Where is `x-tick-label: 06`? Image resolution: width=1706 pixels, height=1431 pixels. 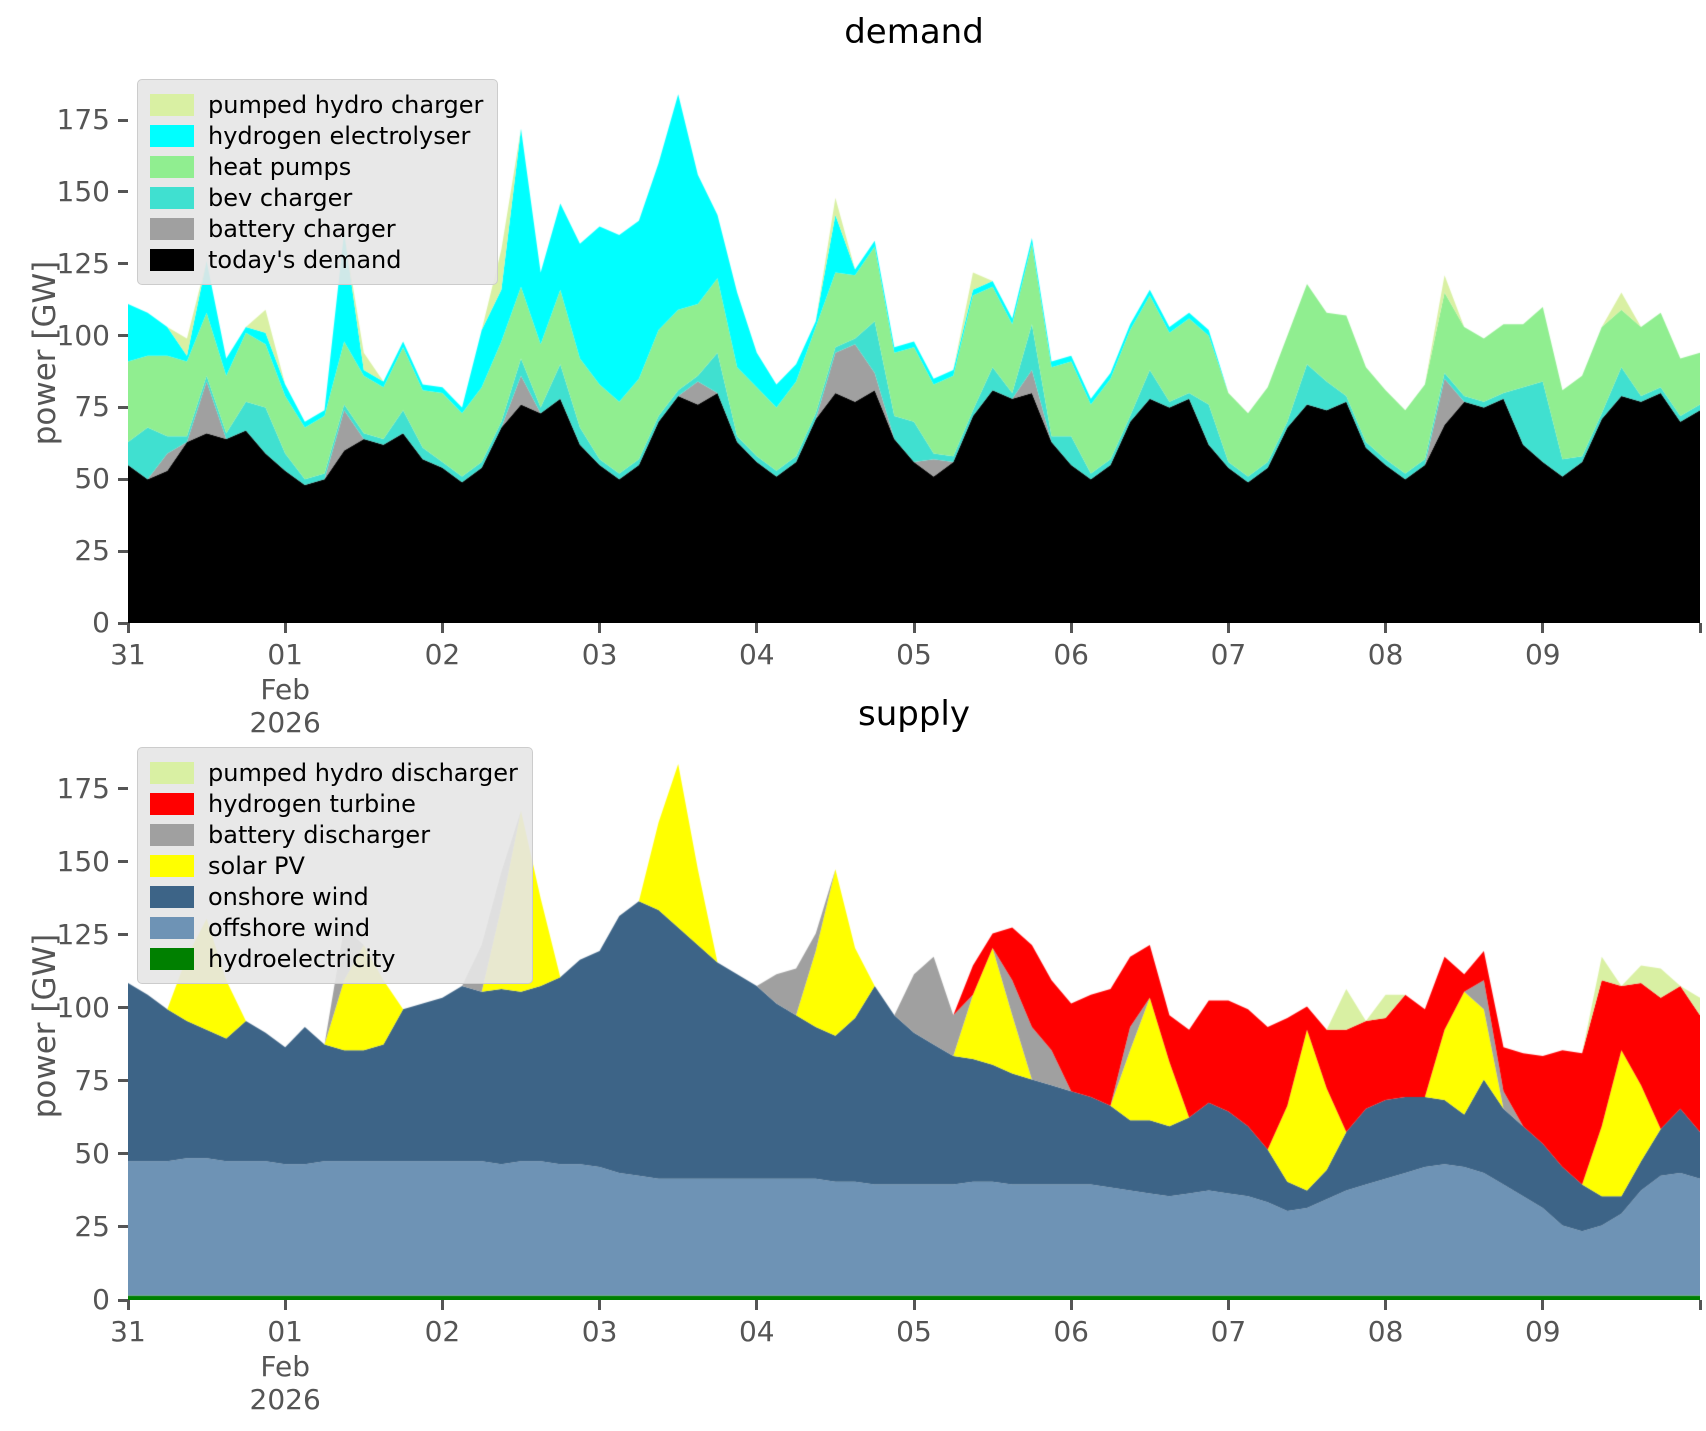
x-tick-label: 06 is located at coordinates (1071, 1331).